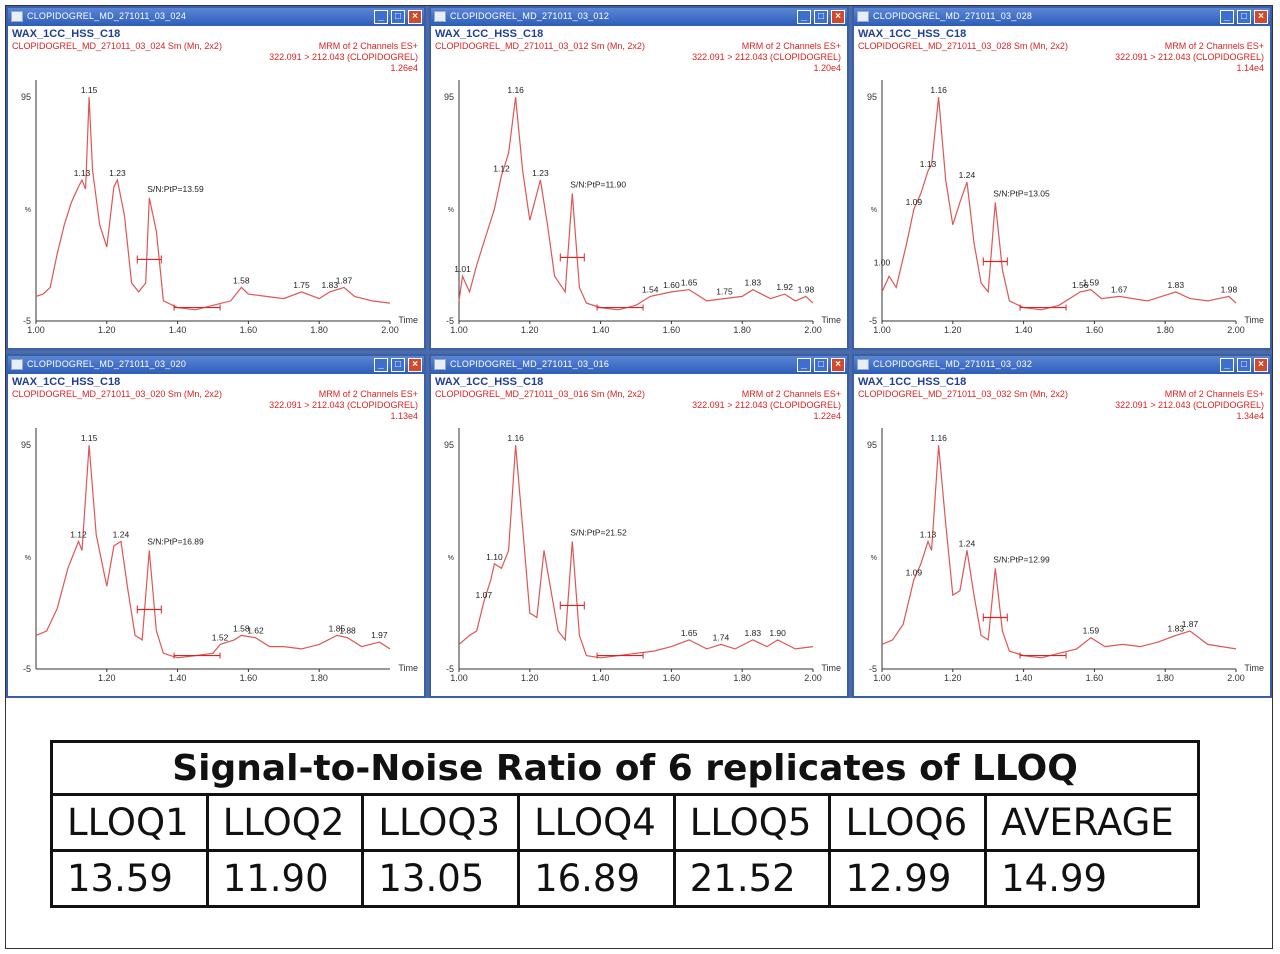 The image size is (1280, 954). I want to click on peak-label: 1.87, so click(344, 280).